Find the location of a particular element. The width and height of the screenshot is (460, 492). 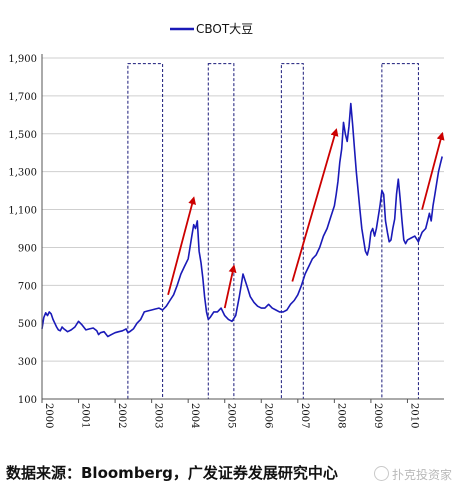

x-tick-label: 2007 is located at coordinates (304, 415).